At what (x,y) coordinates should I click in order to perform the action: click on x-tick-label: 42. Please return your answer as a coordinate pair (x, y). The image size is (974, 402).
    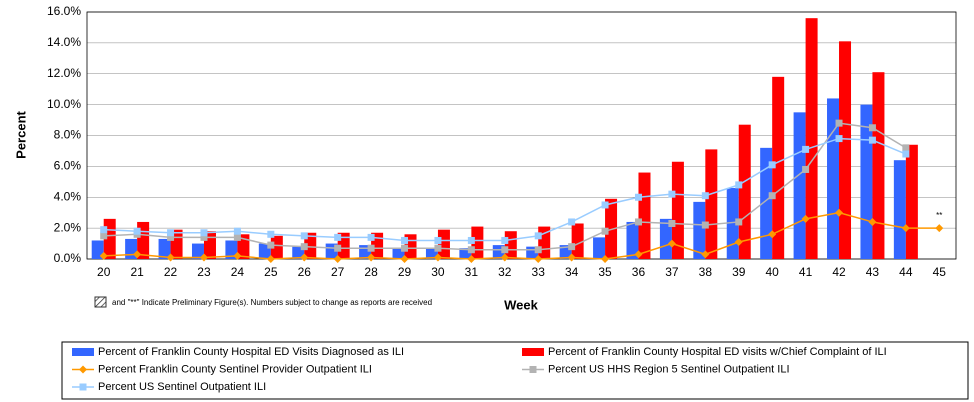
    Looking at the image, I should click on (839, 272).